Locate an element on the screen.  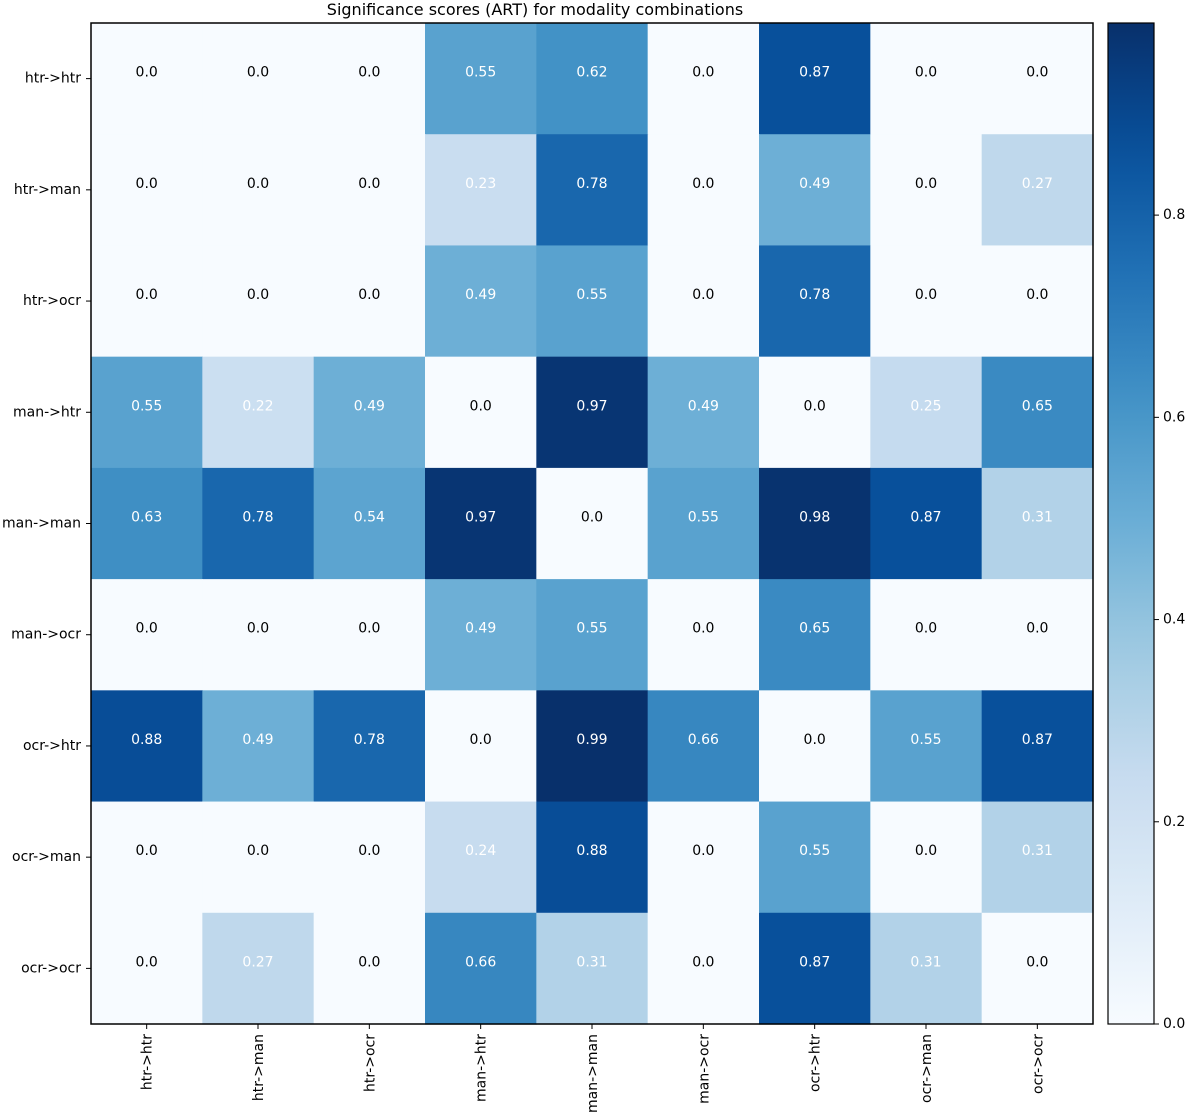
y-tick-label: htr->ocr is located at coordinates (52, 301).